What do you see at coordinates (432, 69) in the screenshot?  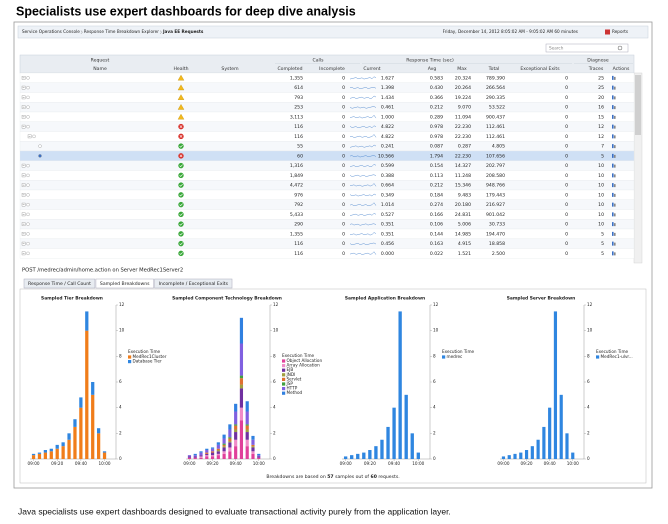 I see `column-header: Avg` at bounding box center [432, 69].